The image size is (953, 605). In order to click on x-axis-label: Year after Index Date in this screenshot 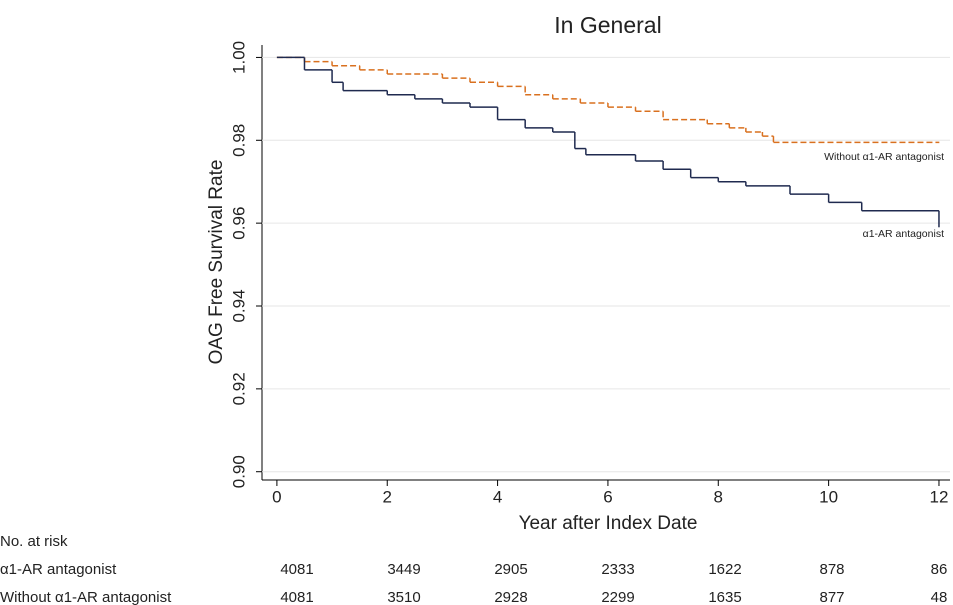, I will do `click(608, 523)`.